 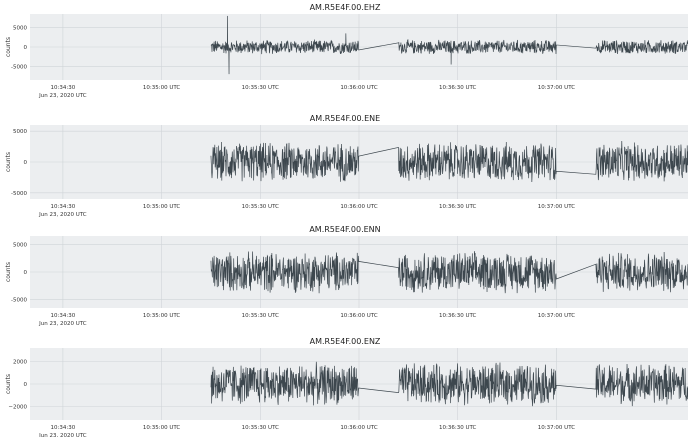 I want to click on chart-title: AM.R5E4F.00.ENE, so click(x=345, y=118).